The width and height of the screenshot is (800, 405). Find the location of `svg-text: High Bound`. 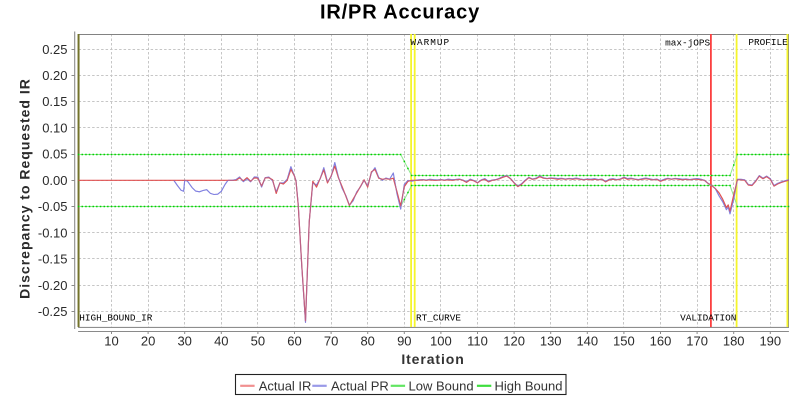

svg-text: High Bound is located at coordinates (529, 385).